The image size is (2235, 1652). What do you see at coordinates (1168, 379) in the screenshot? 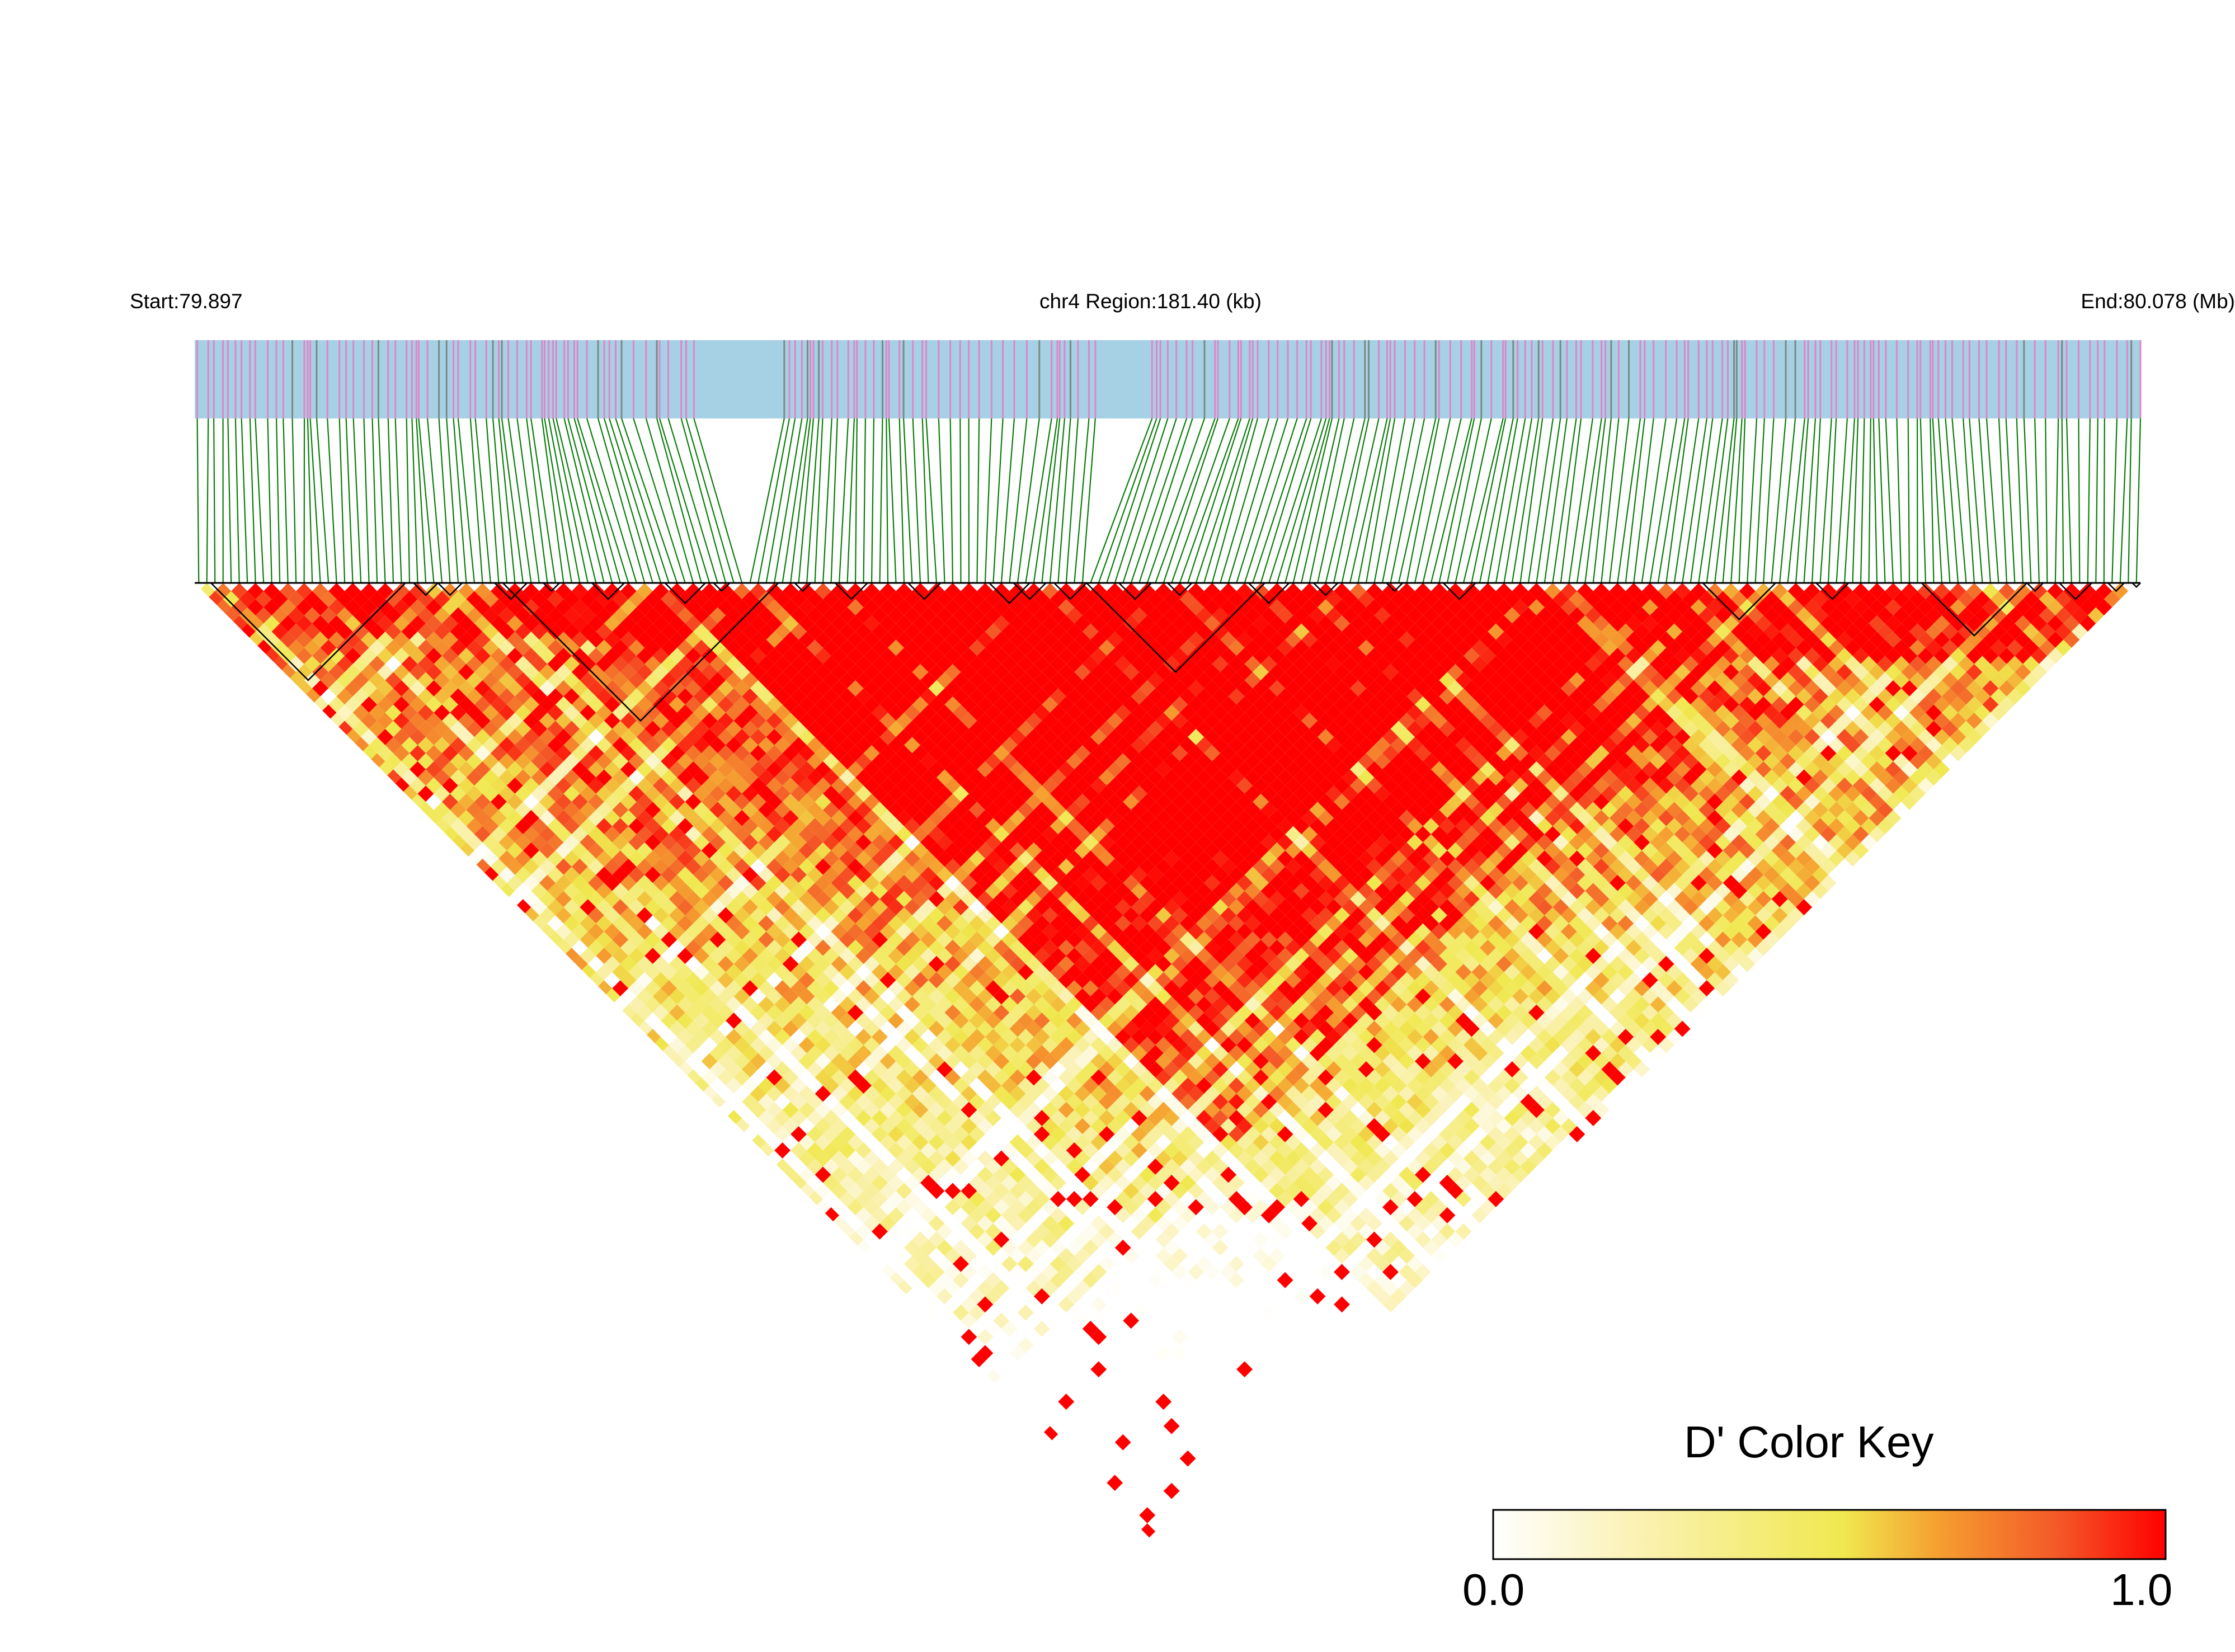
I see `snp-track` at bounding box center [1168, 379].